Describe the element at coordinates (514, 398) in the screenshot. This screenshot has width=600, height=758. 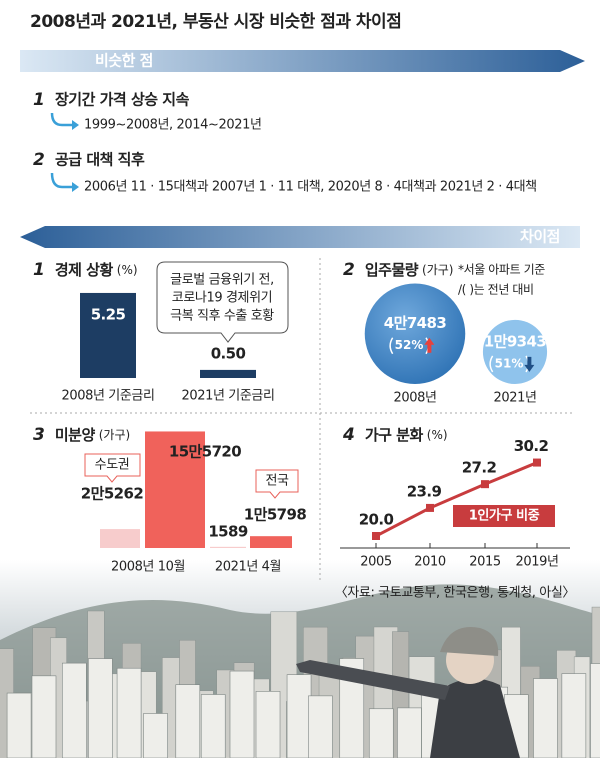
I see `category-label: 2021년` at that location.